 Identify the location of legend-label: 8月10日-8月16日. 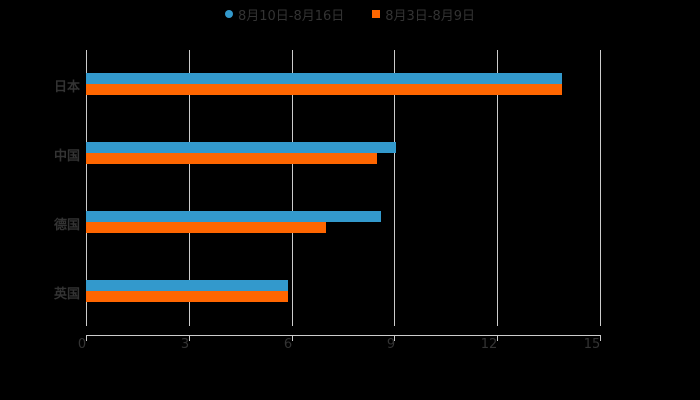
(291, 16).